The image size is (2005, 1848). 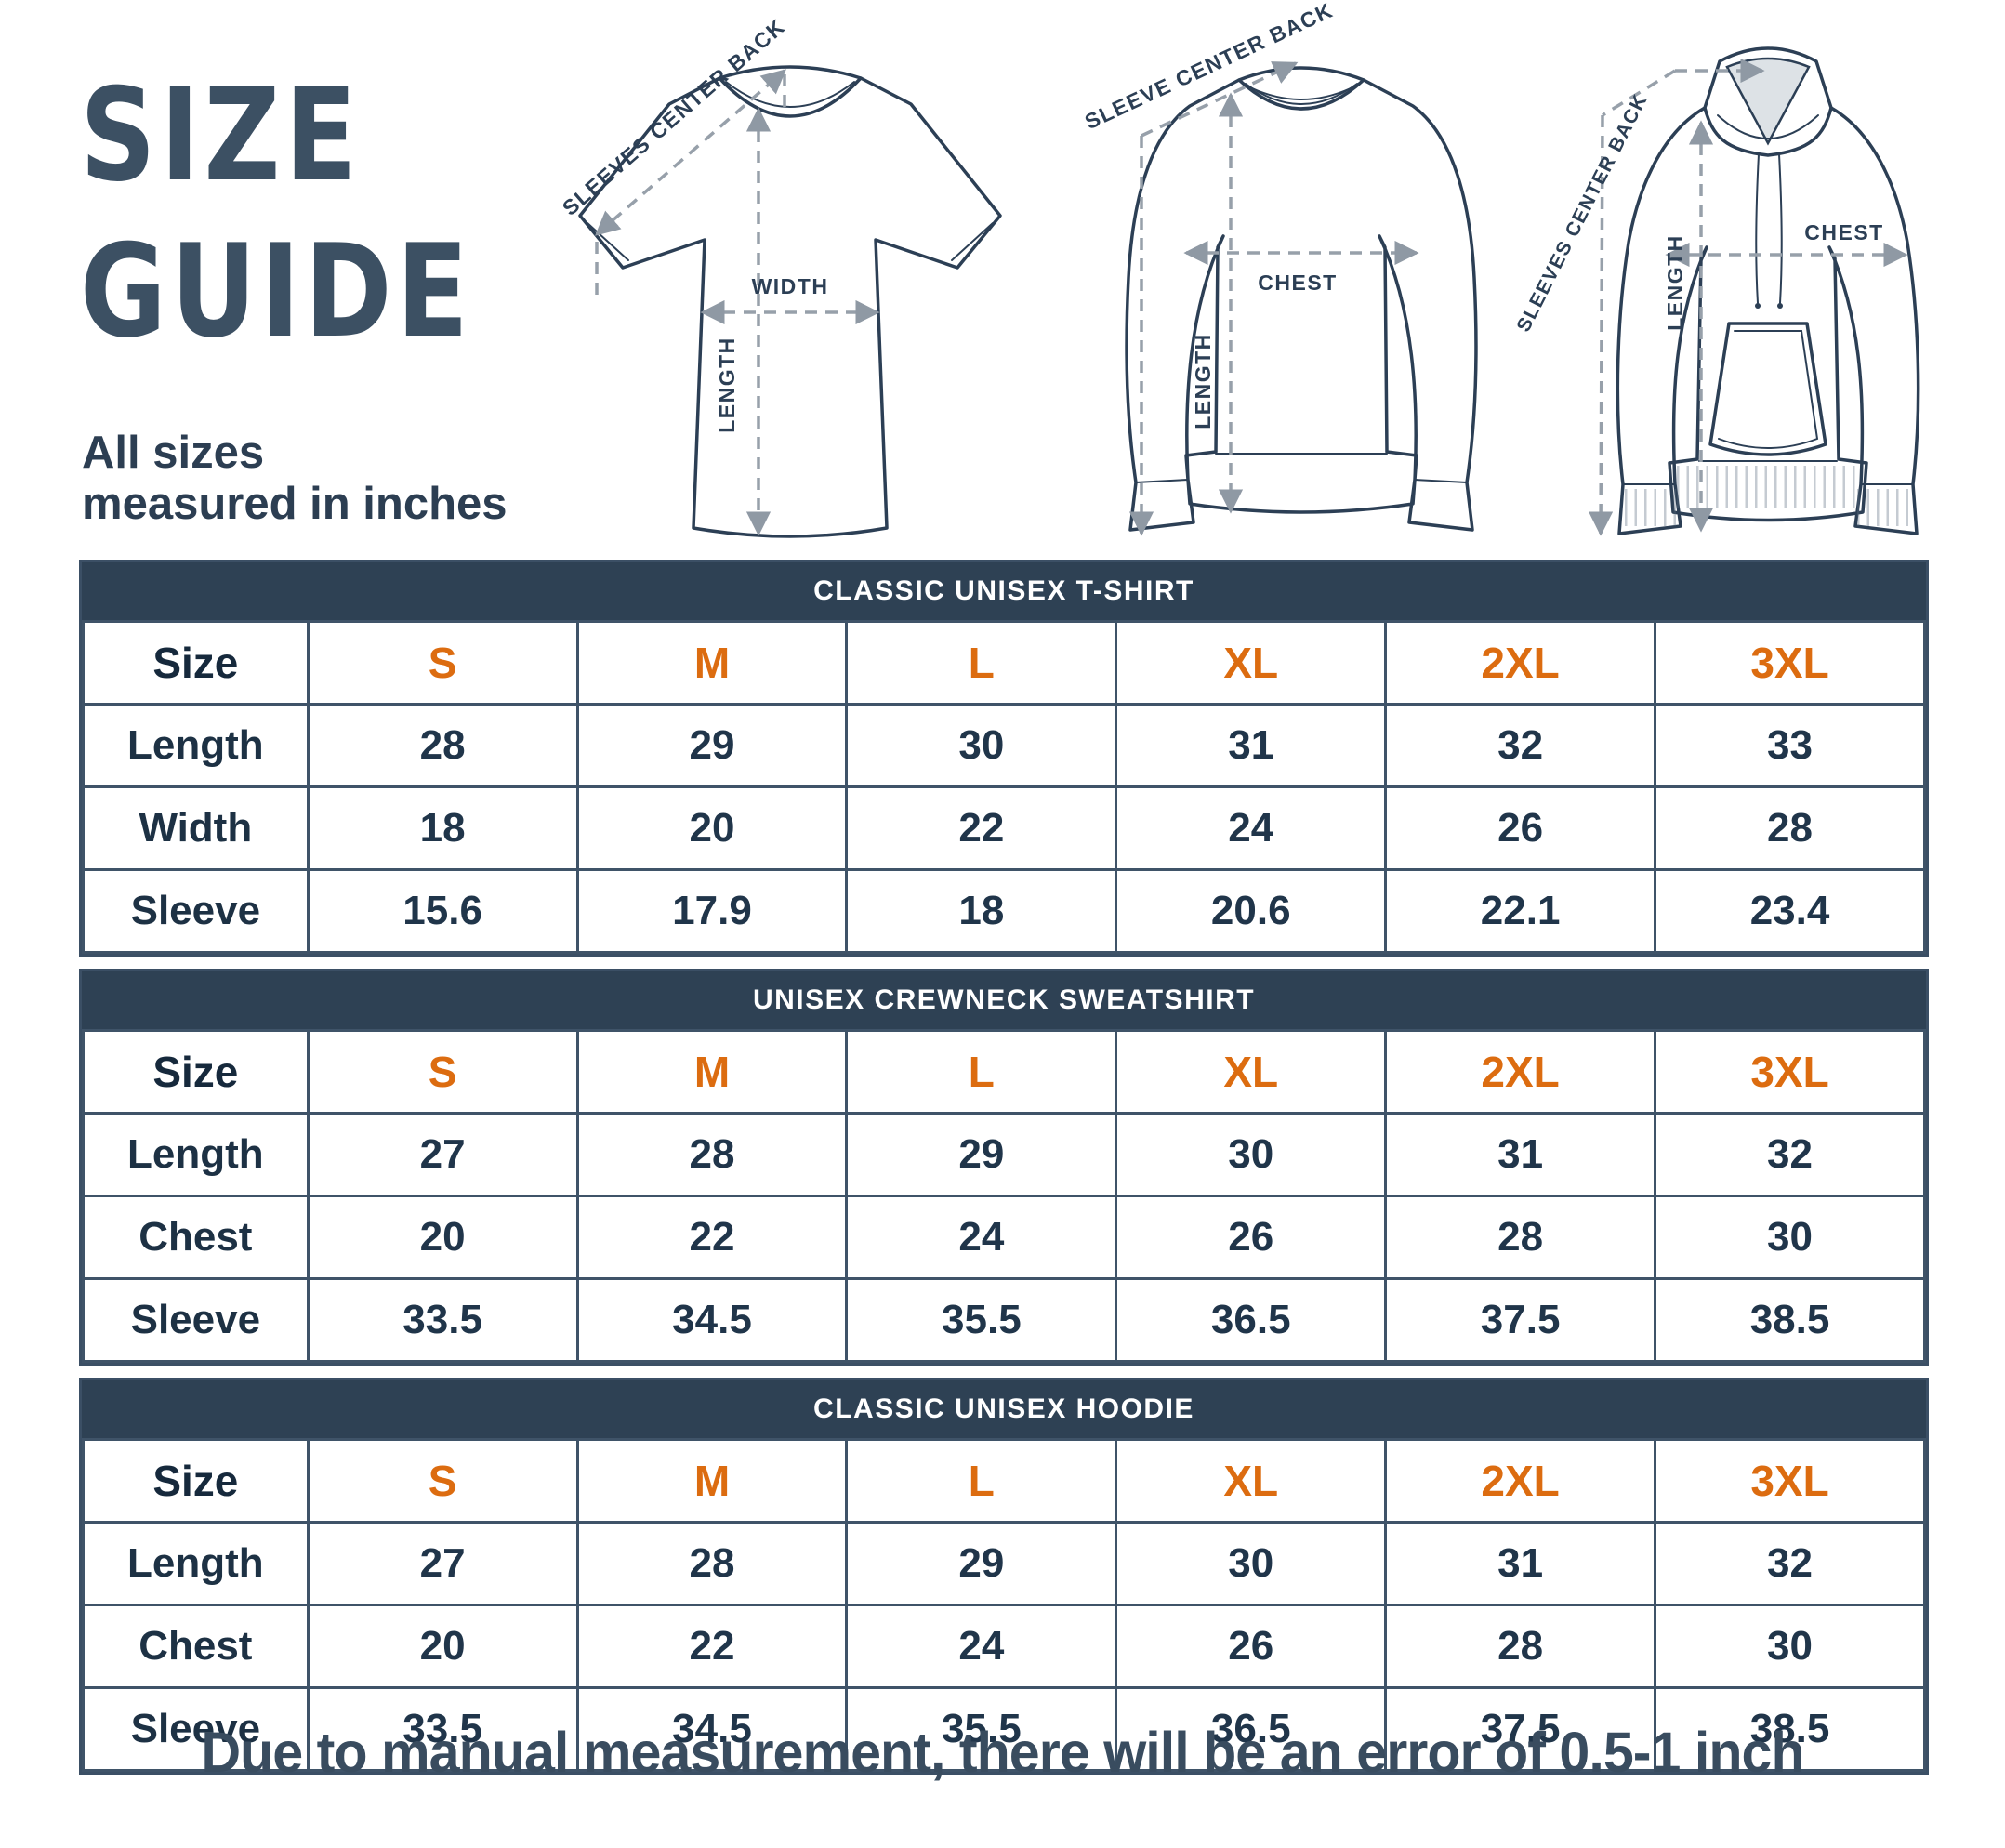 I want to click on sweatshirt-outline, so click(x=1301, y=299).